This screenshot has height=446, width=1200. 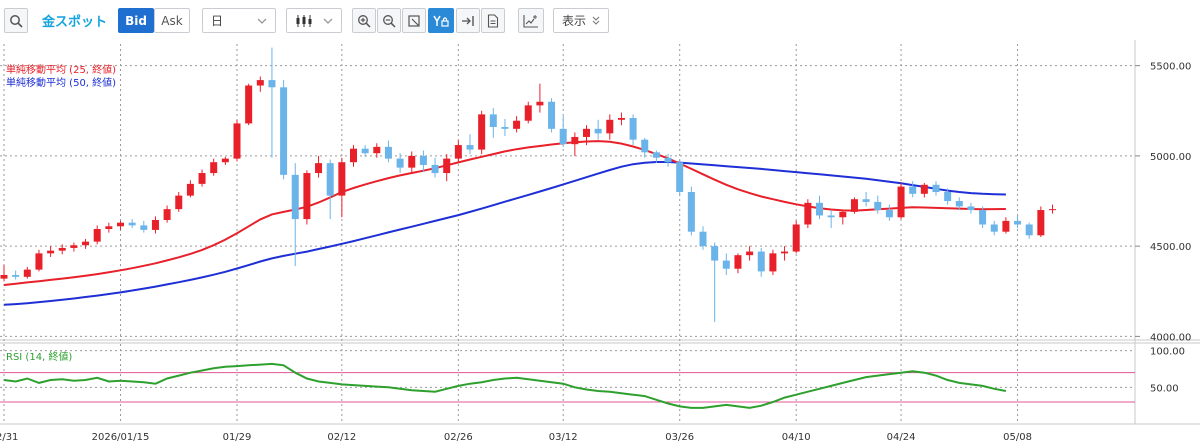 I want to click on scroll-to-latest-button, so click(x=468, y=20).